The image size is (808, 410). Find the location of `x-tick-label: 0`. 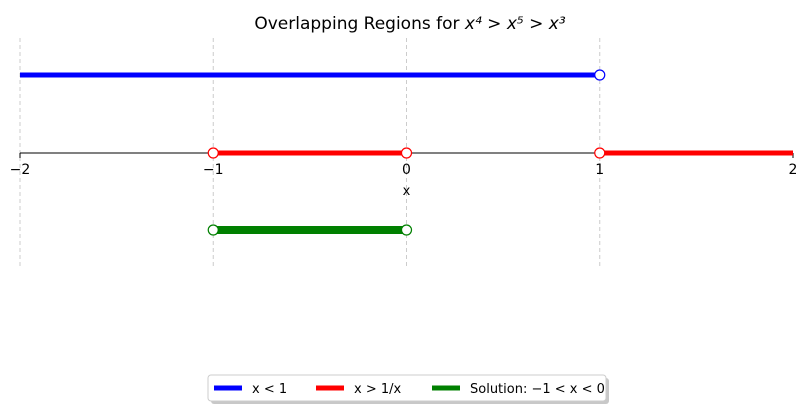

x-tick-label: 0 is located at coordinates (406, 170).